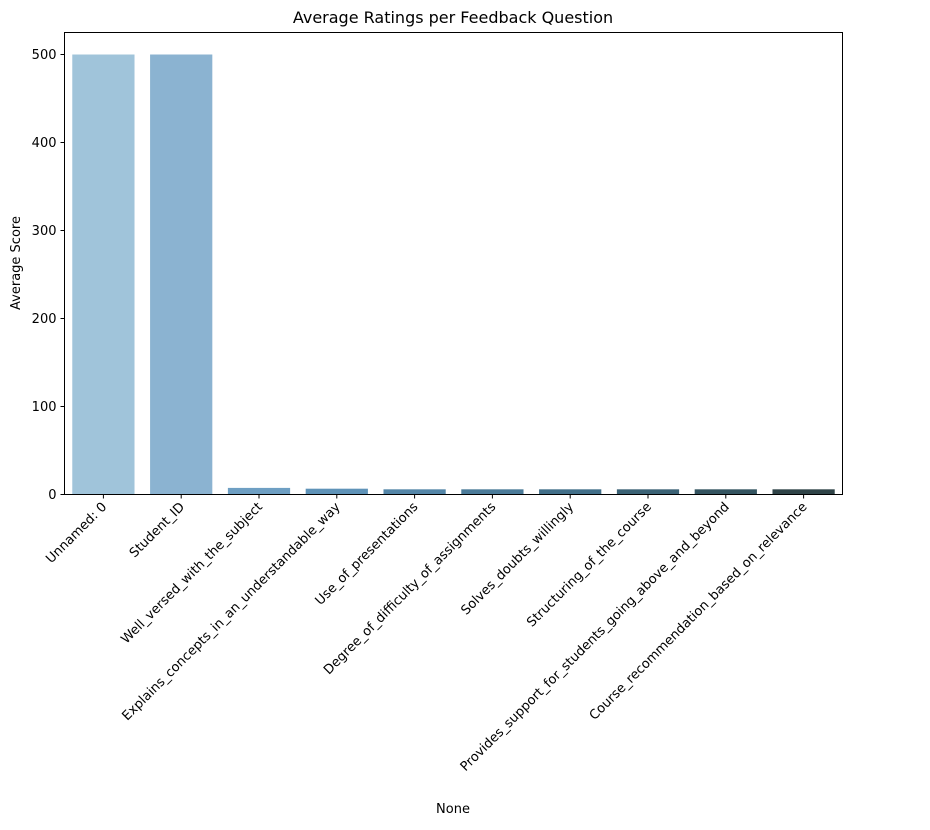 The width and height of the screenshot is (930, 830). Describe the element at coordinates (453, 809) in the screenshot. I see `x-axis-label: None` at that location.